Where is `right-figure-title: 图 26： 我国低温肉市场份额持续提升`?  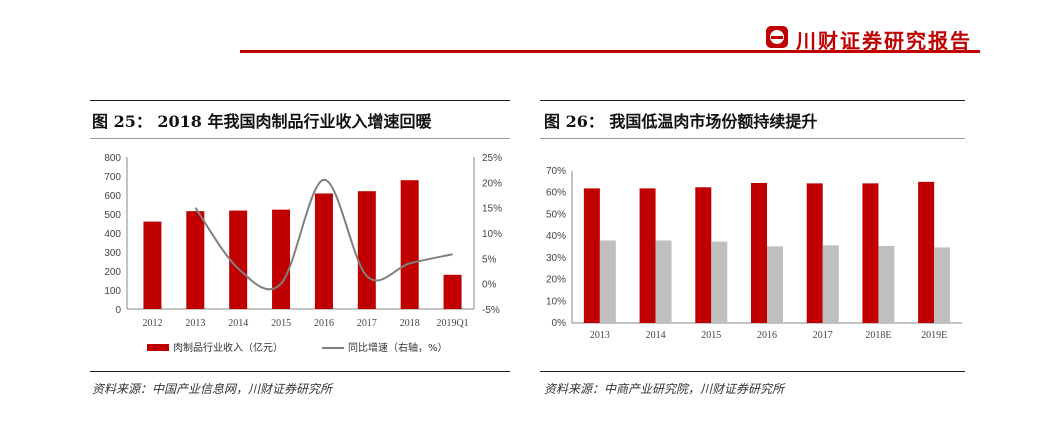
right-figure-title: 图 26： 我国低温肉市场份额持续提升 is located at coordinates (681, 121).